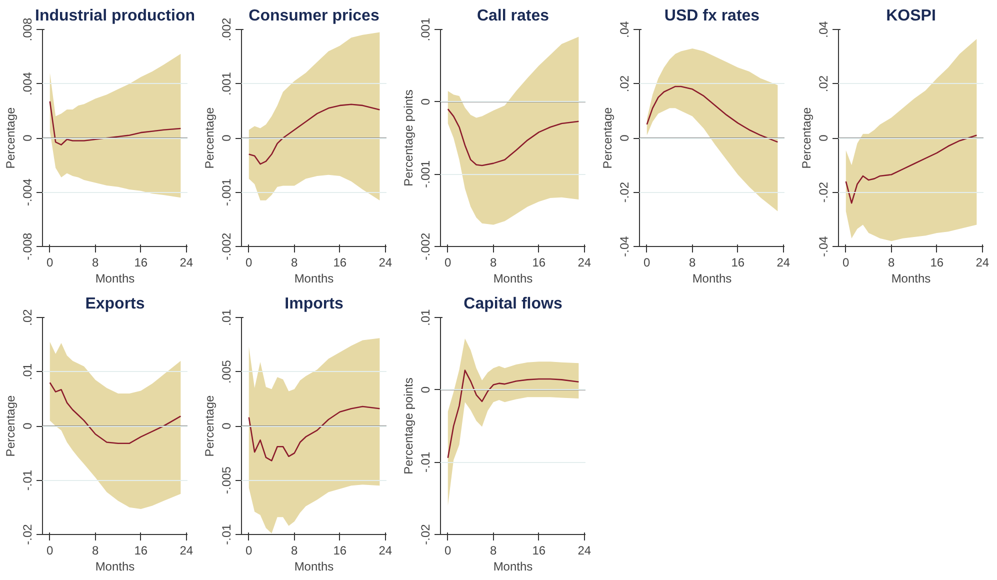 This screenshot has height=580, width=997. Describe the element at coordinates (27, 192) in the screenshot. I see `y-tick-label: -.004` at that location.